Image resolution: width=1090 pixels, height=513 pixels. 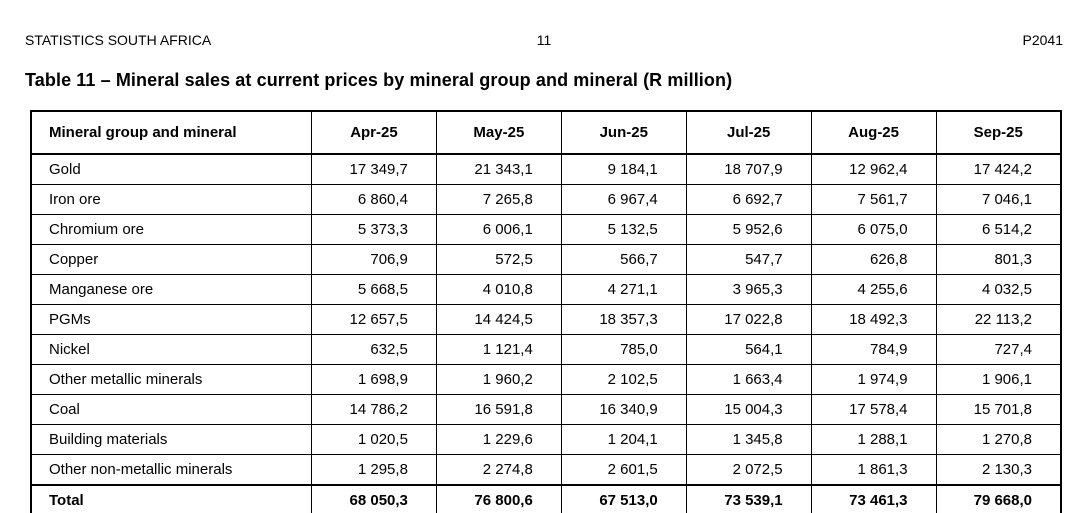 What do you see at coordinates (998, 470) in the screenshot?
I see `value-cell: 2 130,3` at bounding box center [998, 470].